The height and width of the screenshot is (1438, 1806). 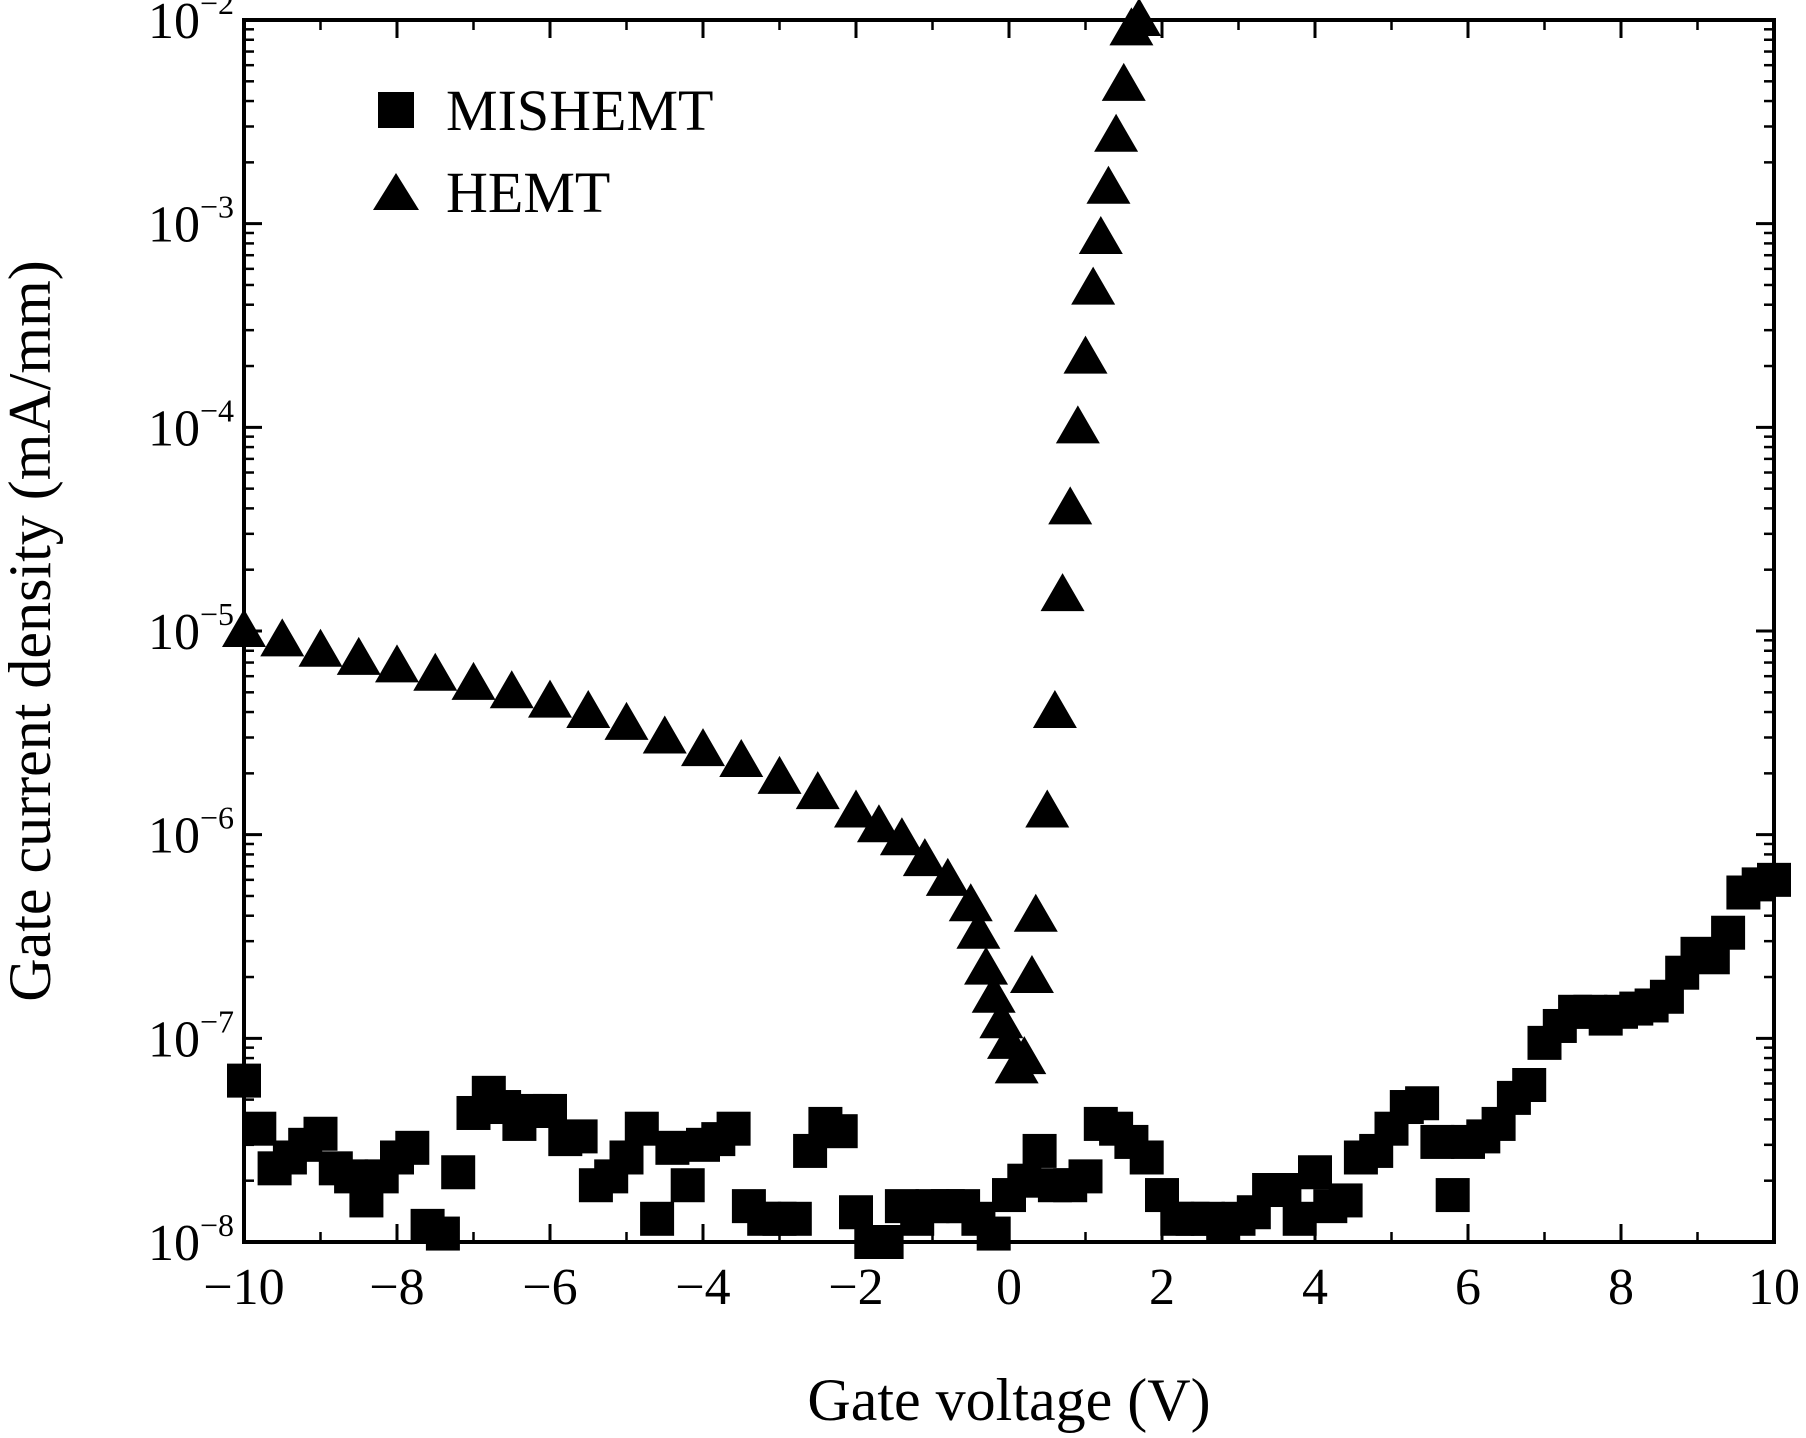 I want to click on legend-label-mishemt: MISHEMT, so click(x=579, y=110).